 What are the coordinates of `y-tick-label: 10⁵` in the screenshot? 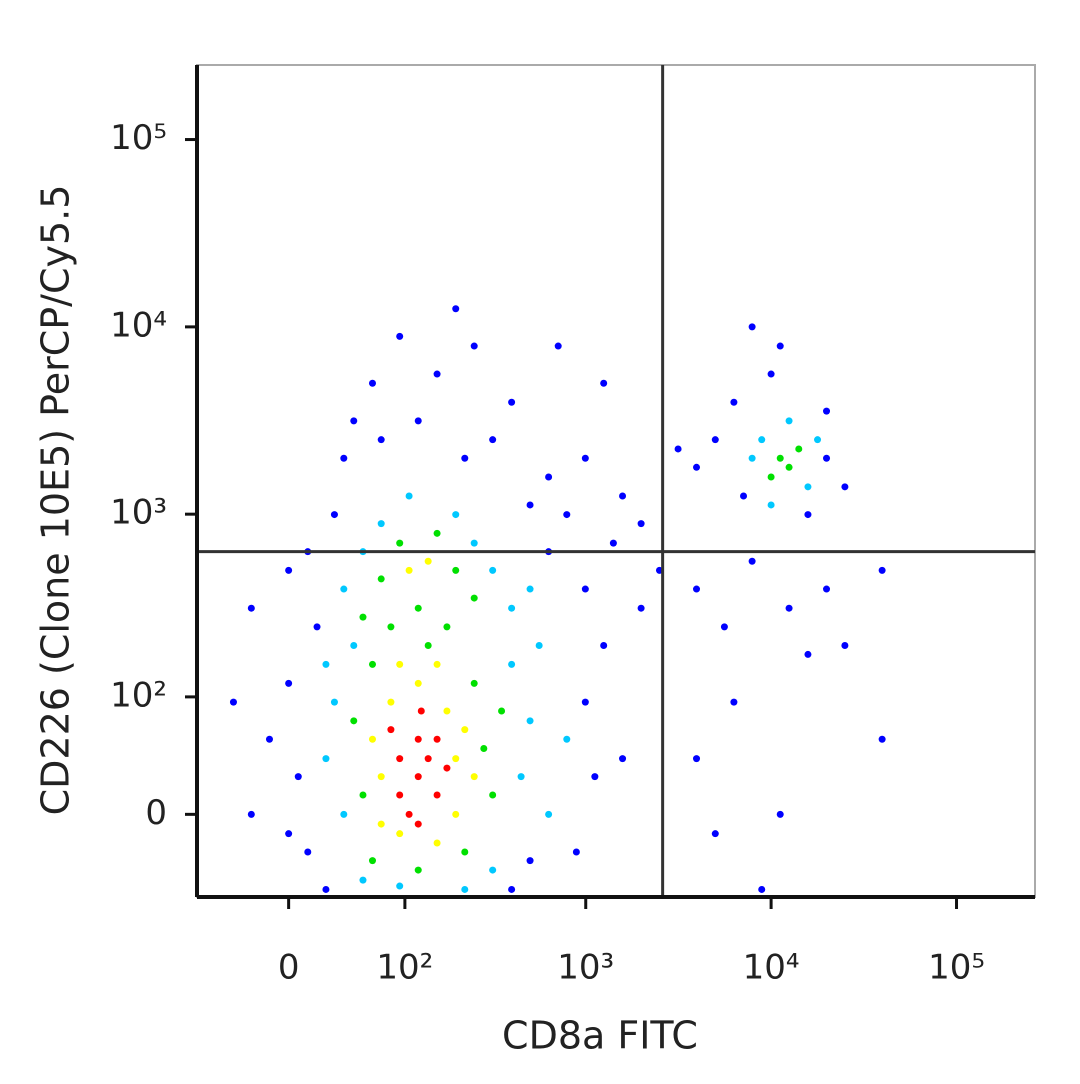 It's located at (138, 138).